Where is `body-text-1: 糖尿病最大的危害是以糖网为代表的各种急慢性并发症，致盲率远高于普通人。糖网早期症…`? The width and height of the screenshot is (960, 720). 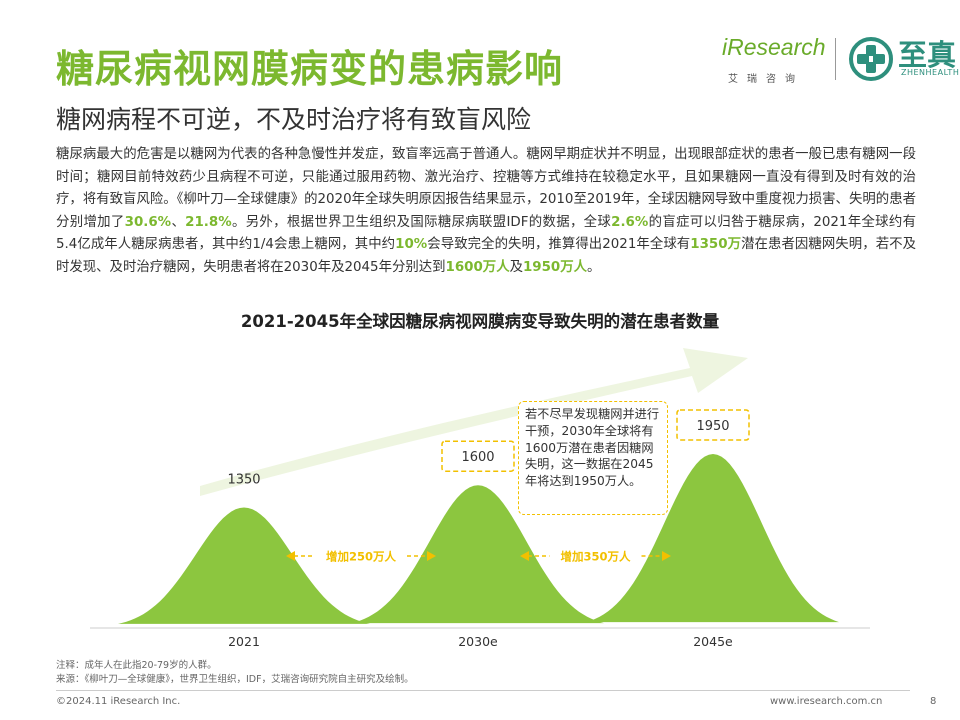
body-text-1: 糖尿病最大的危害是以糖网为代表的各种急慢性并发症，致盲率远高于普通人。糖网早期症… is located at coordinates (486, 188).